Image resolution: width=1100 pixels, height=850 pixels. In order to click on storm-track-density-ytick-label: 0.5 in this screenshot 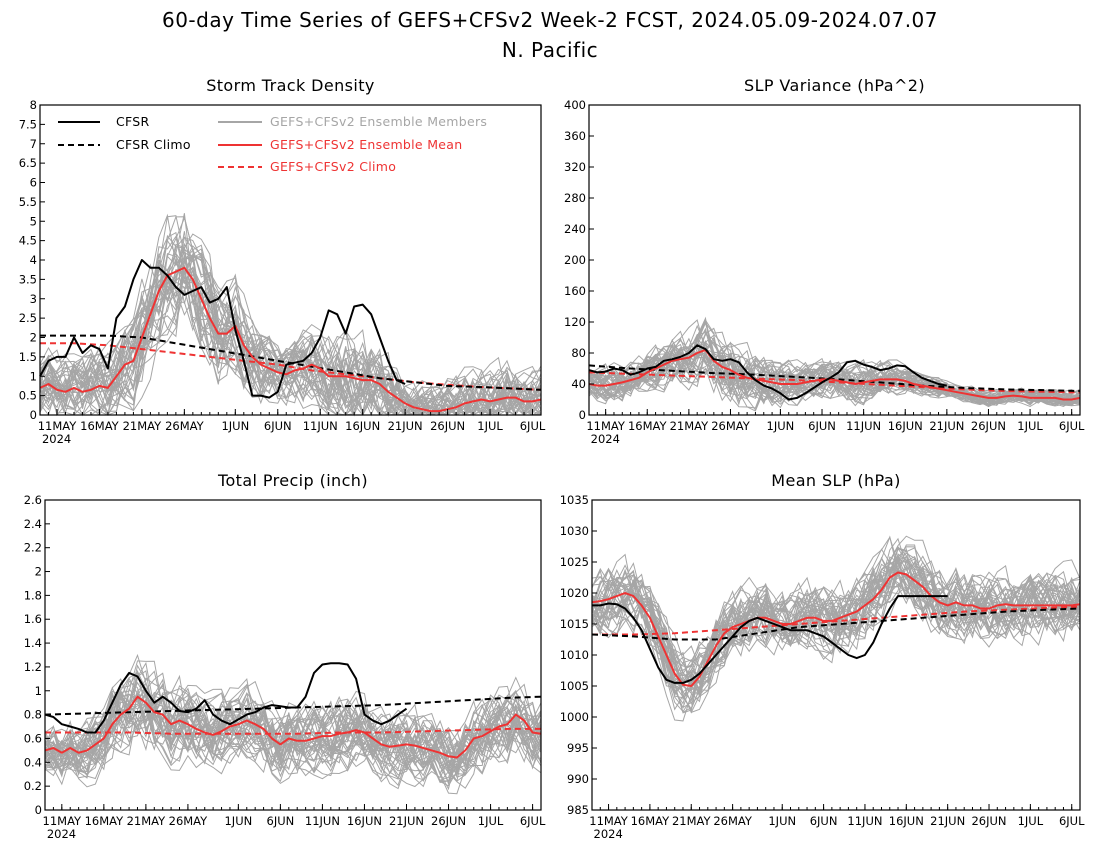, I will do `click(28, 396)`.